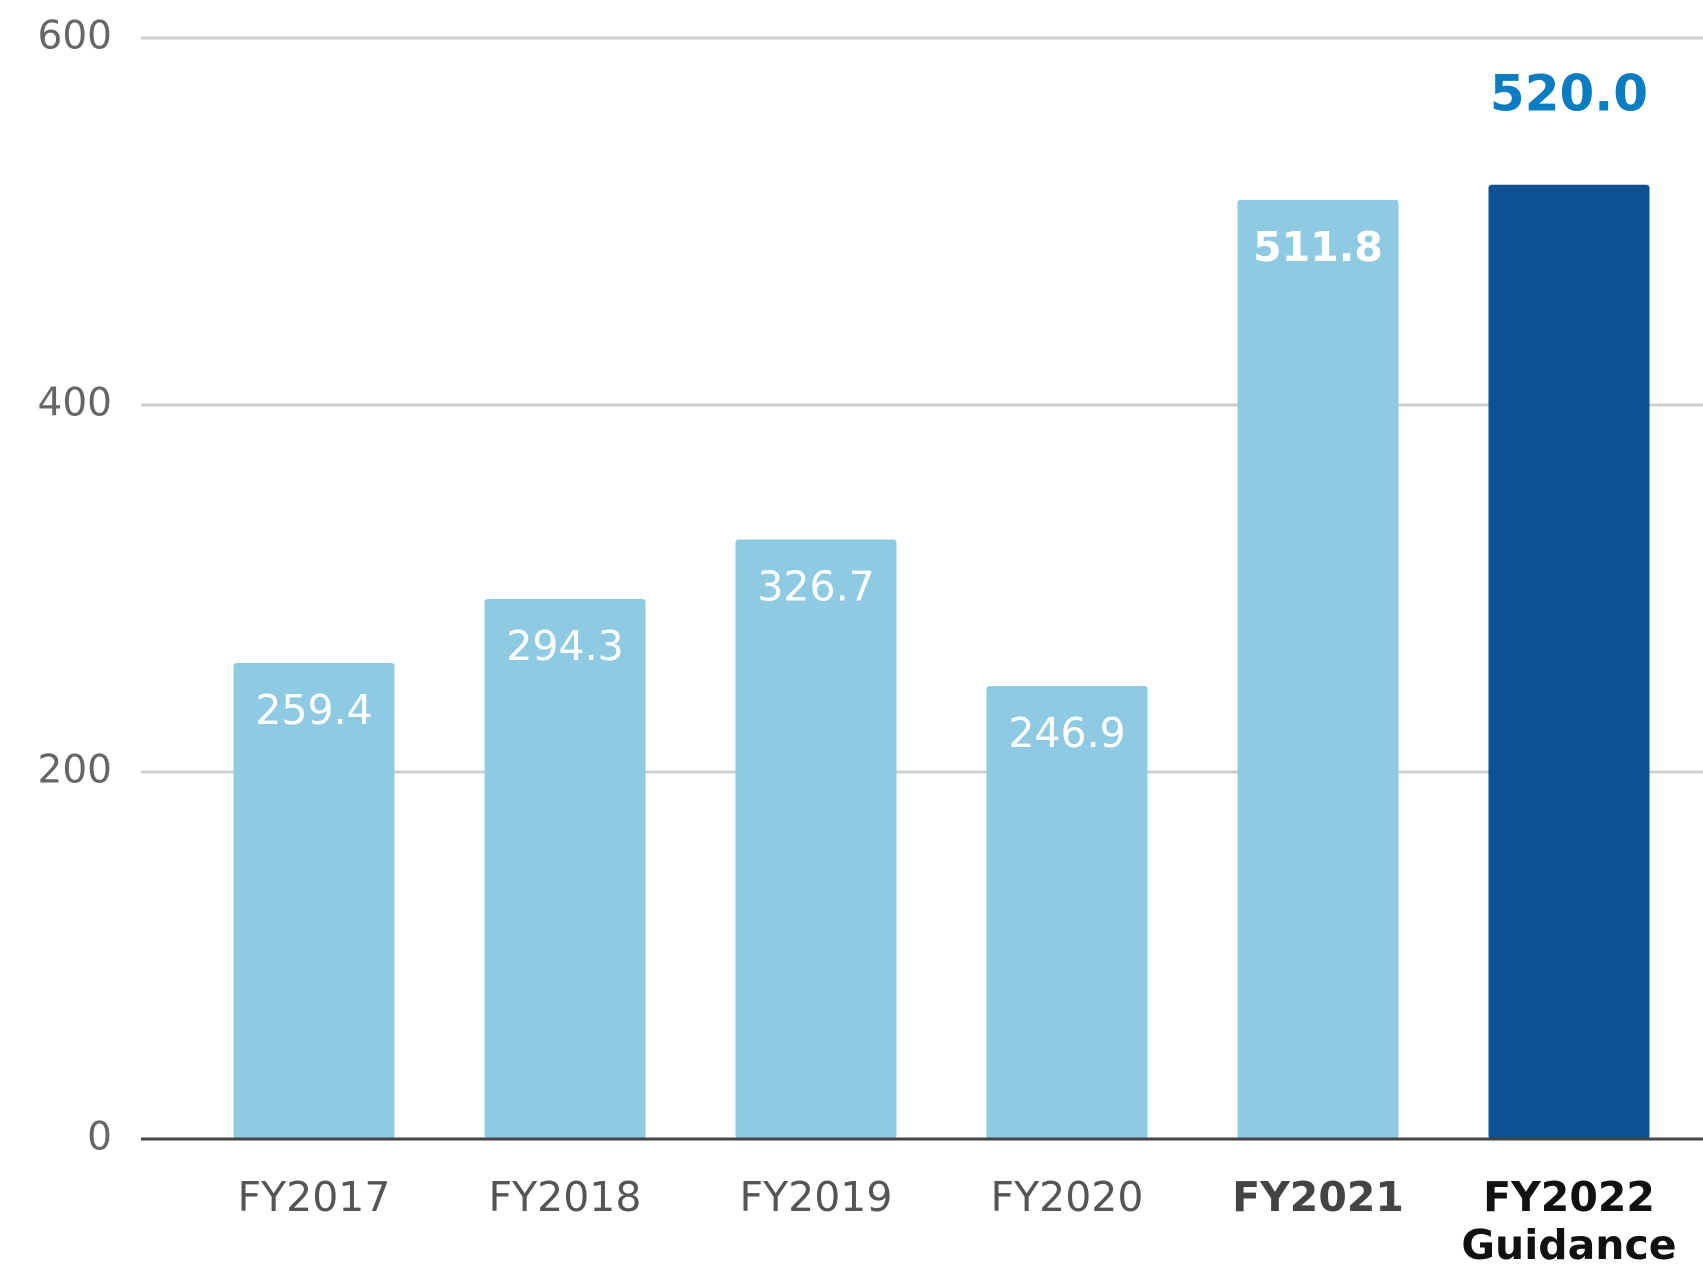 This screenshot has width=1703, height=1271. I want to click on x-tick-label: FY2019, so click(816, 1197).